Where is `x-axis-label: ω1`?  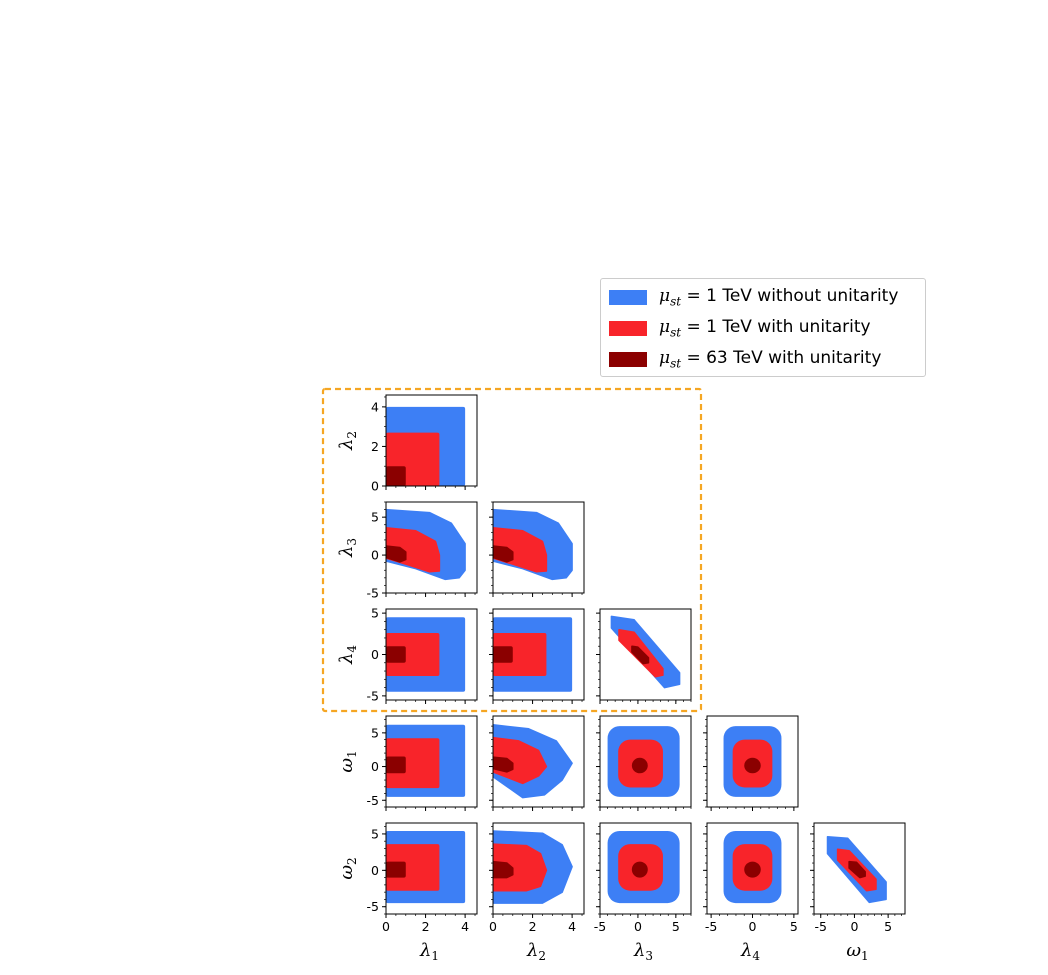 x-axis-label: ω1 is located at coordinates (857, 951).